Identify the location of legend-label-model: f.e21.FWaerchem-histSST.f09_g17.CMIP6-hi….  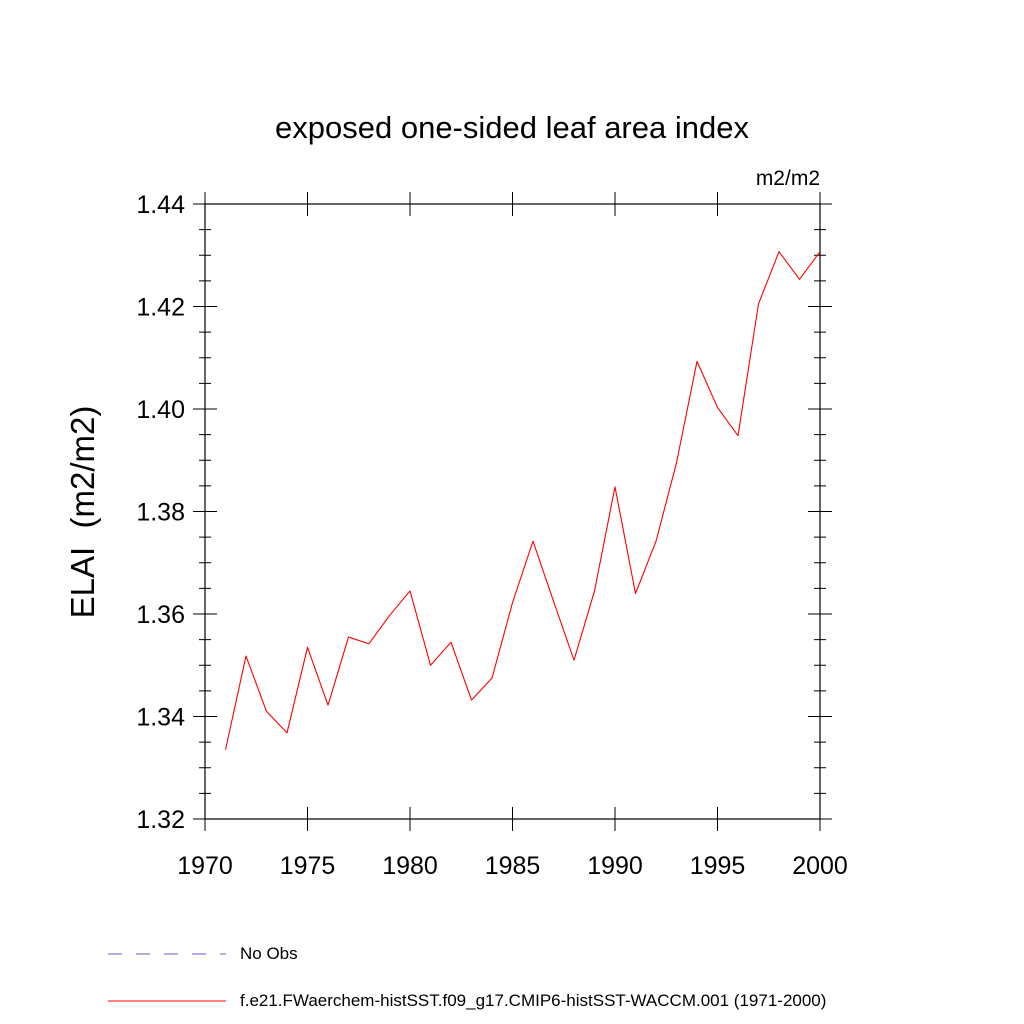
(533, 1000).